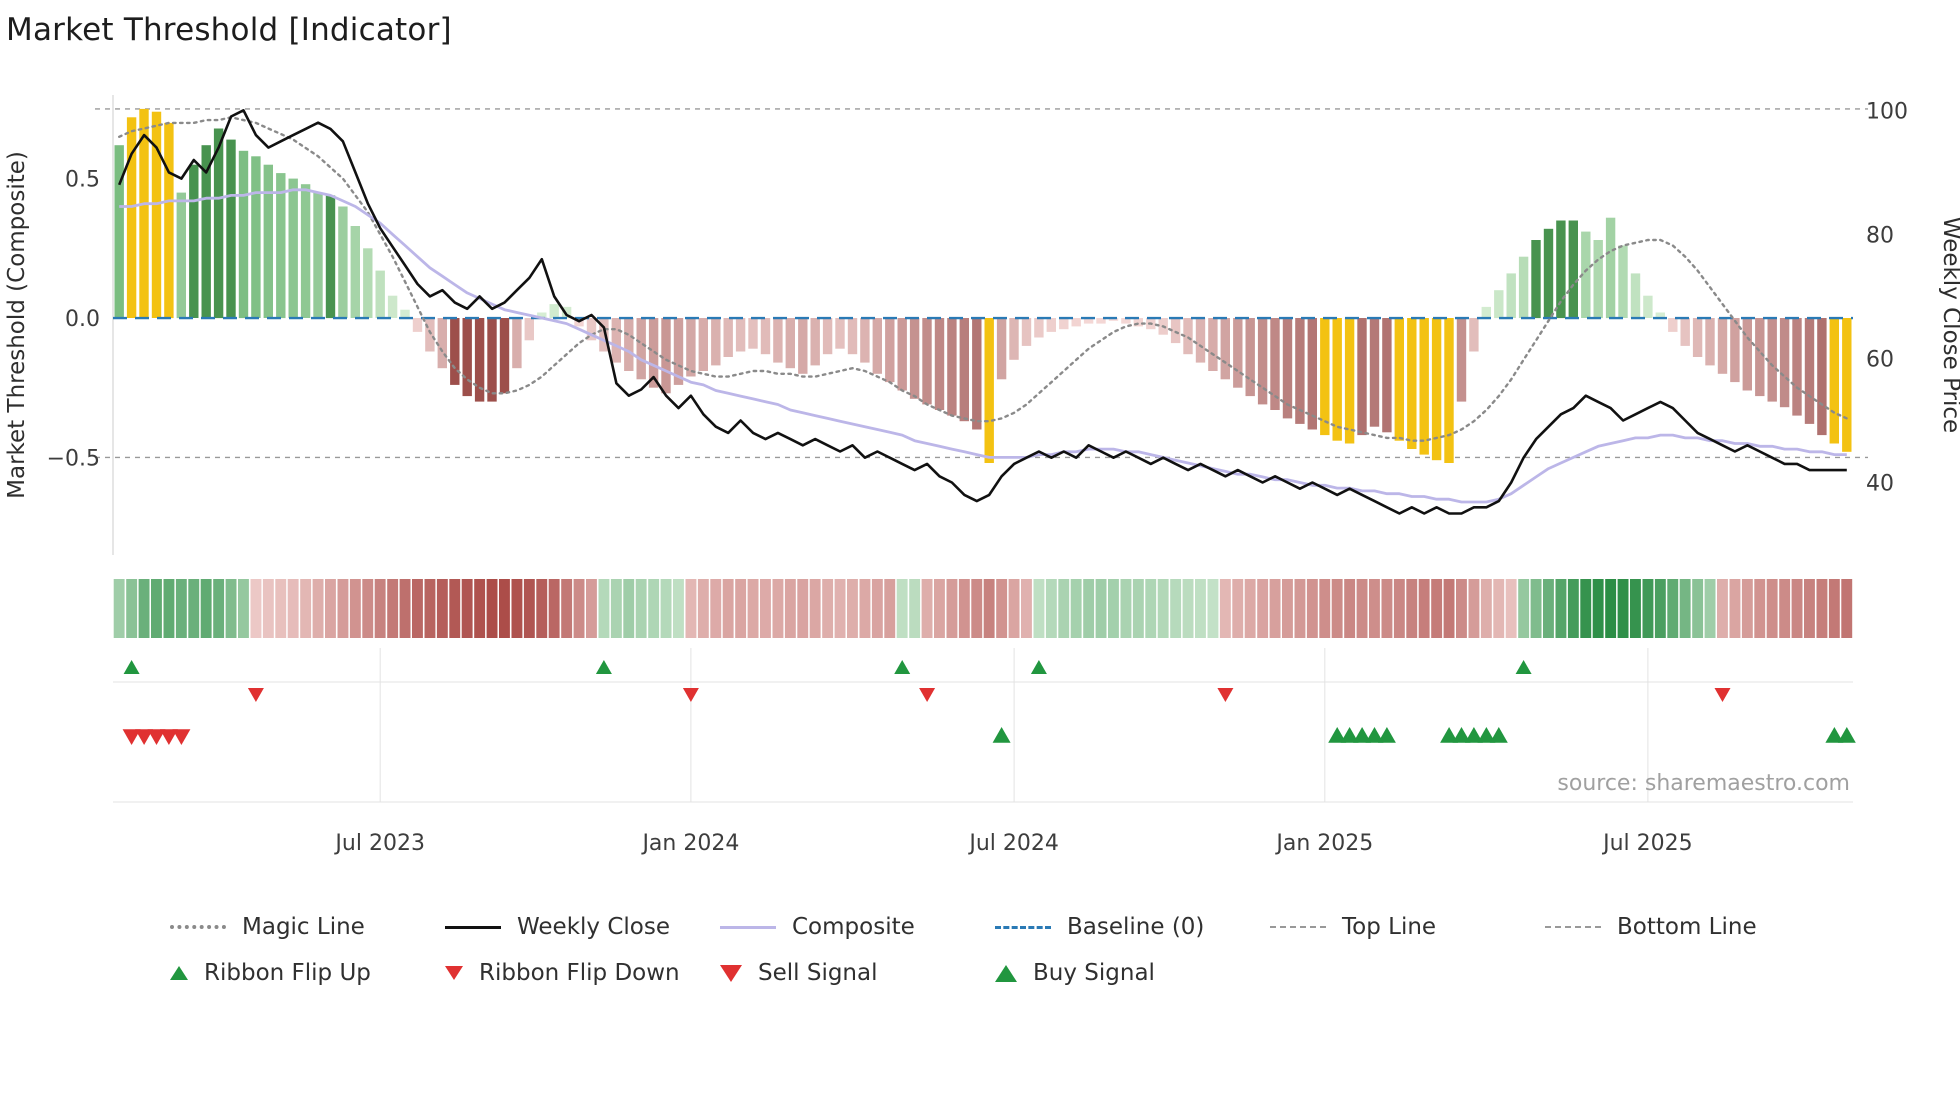 Image resolution: width=1960 pixels, height=1102 pixels. I want to click on legend-item-ribbon-flip-down: Ribbon Flip Down, so click(582, 973).